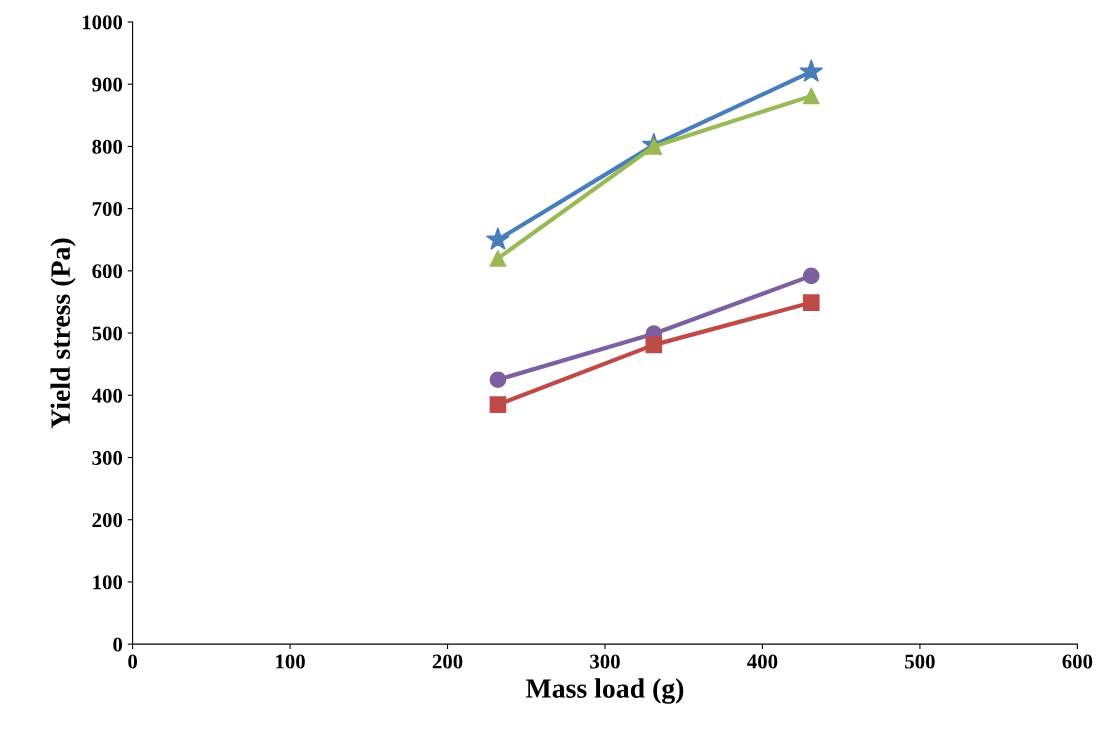 Image resolution: width=1105 pixels, height=732 pixels. What do you see at coordinates (108, 582) in the screenshot?
I see `y-tick-label: 100` at bounding box center [108, 582].